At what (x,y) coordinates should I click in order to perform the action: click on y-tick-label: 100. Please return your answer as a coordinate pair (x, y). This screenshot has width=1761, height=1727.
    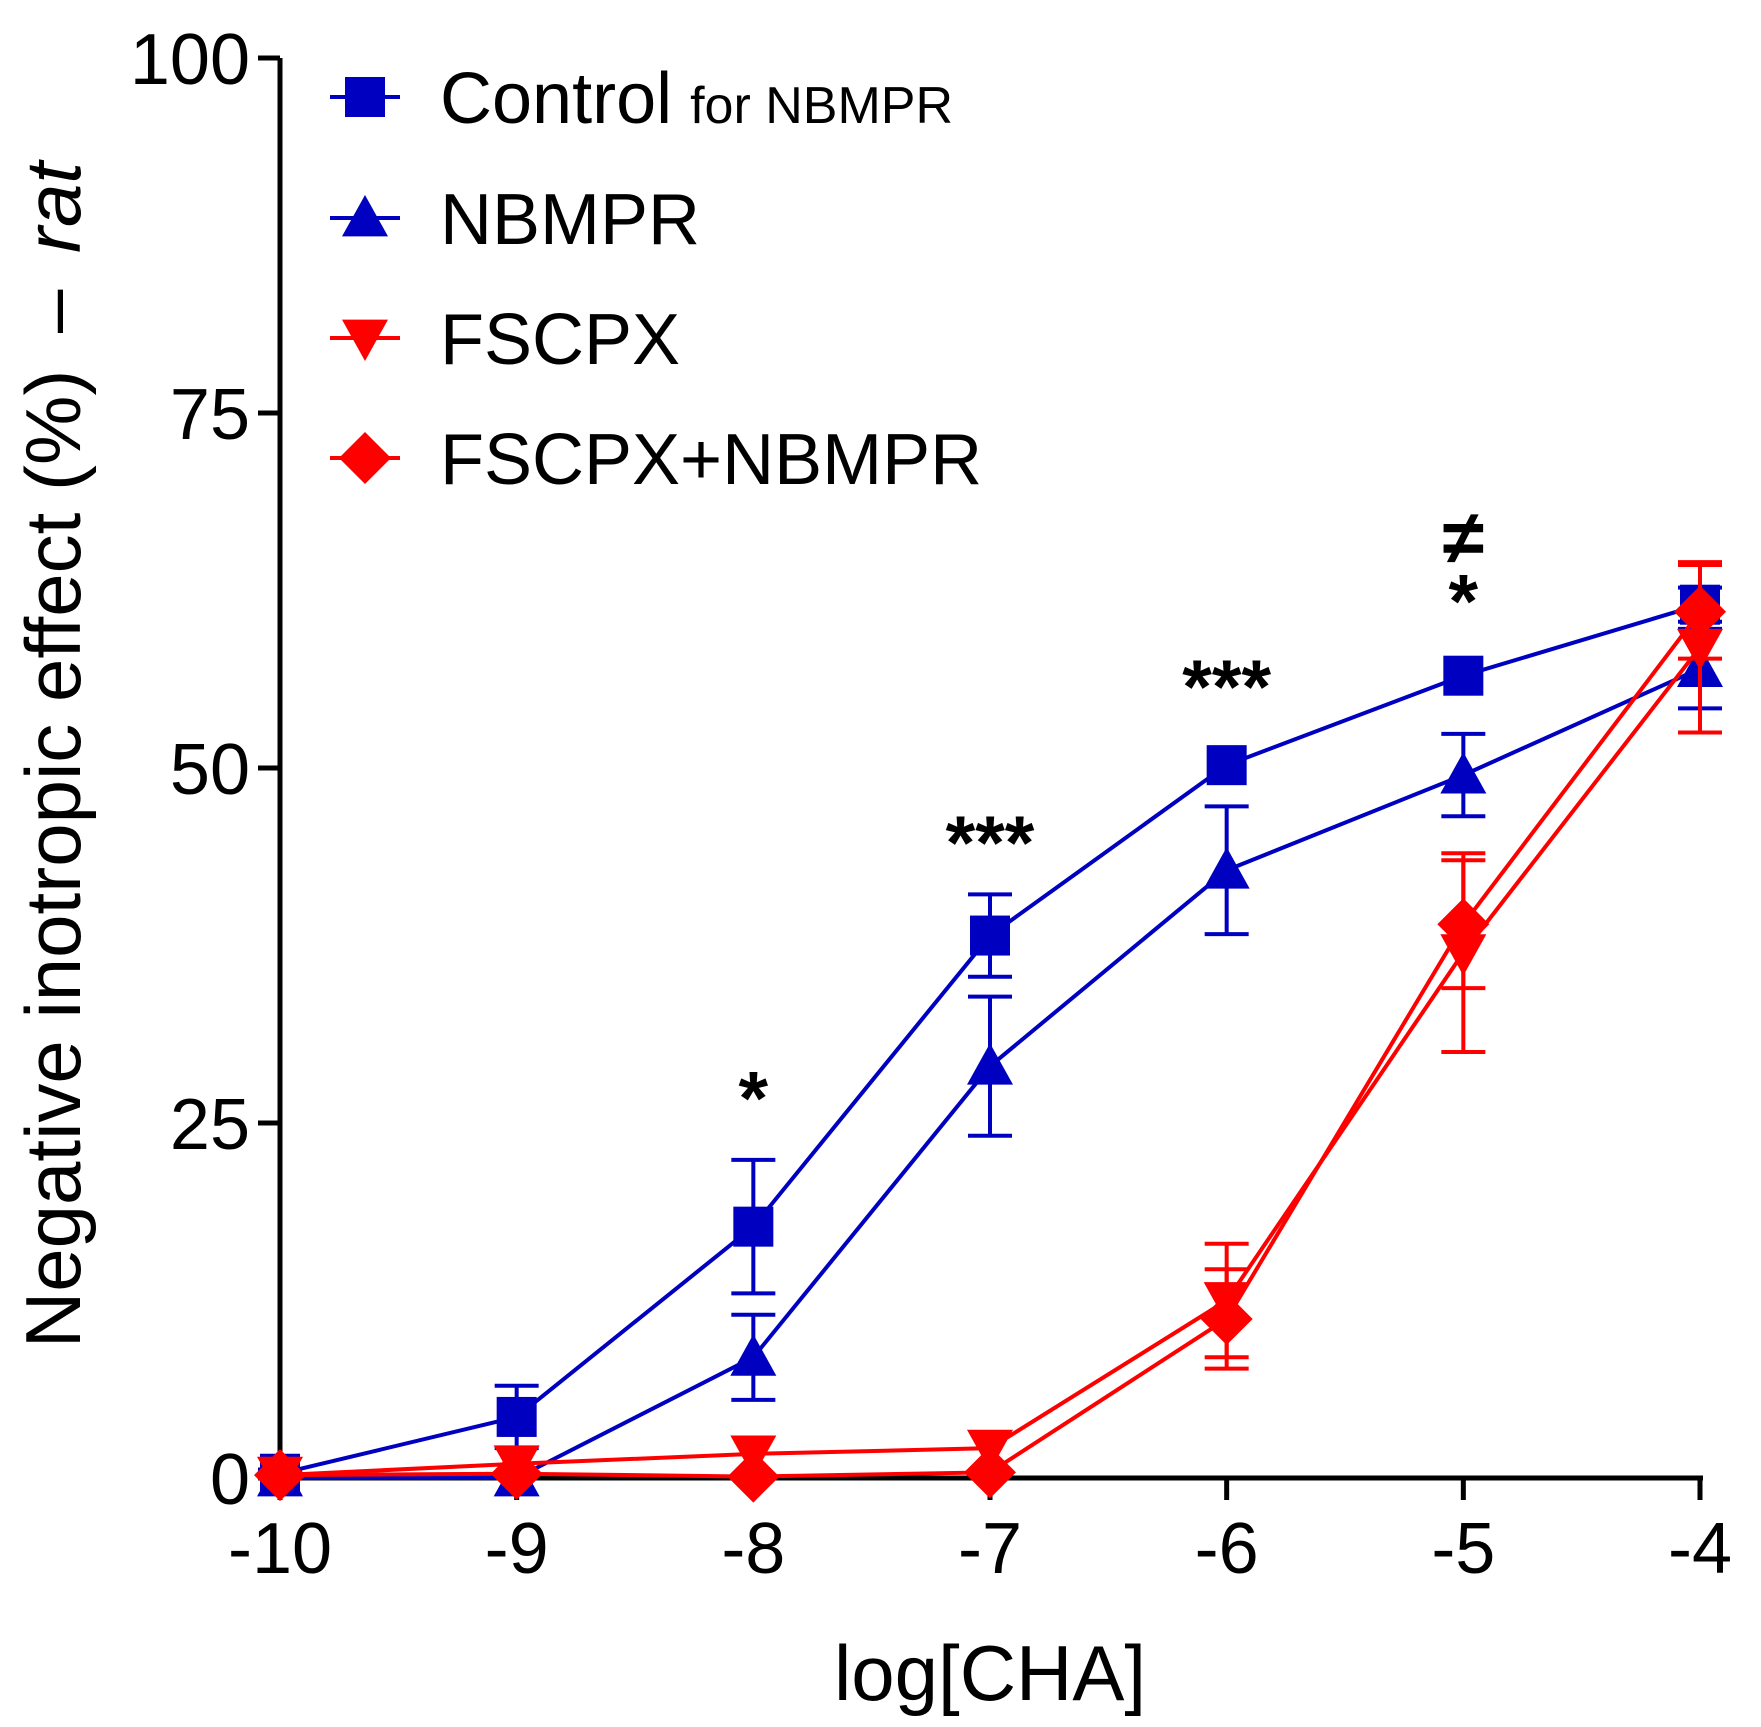
    Looking at the image, I should click on (190, 60).